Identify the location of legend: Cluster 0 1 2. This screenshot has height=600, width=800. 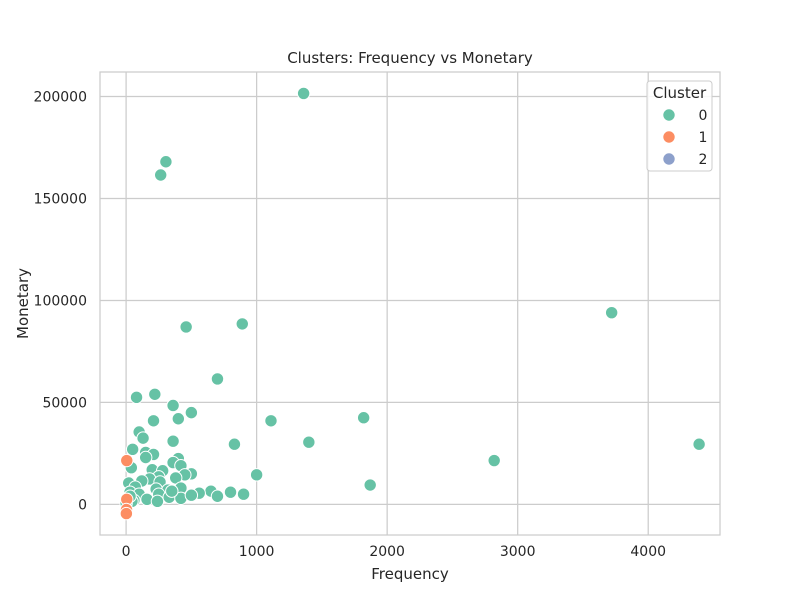
(679, 126).